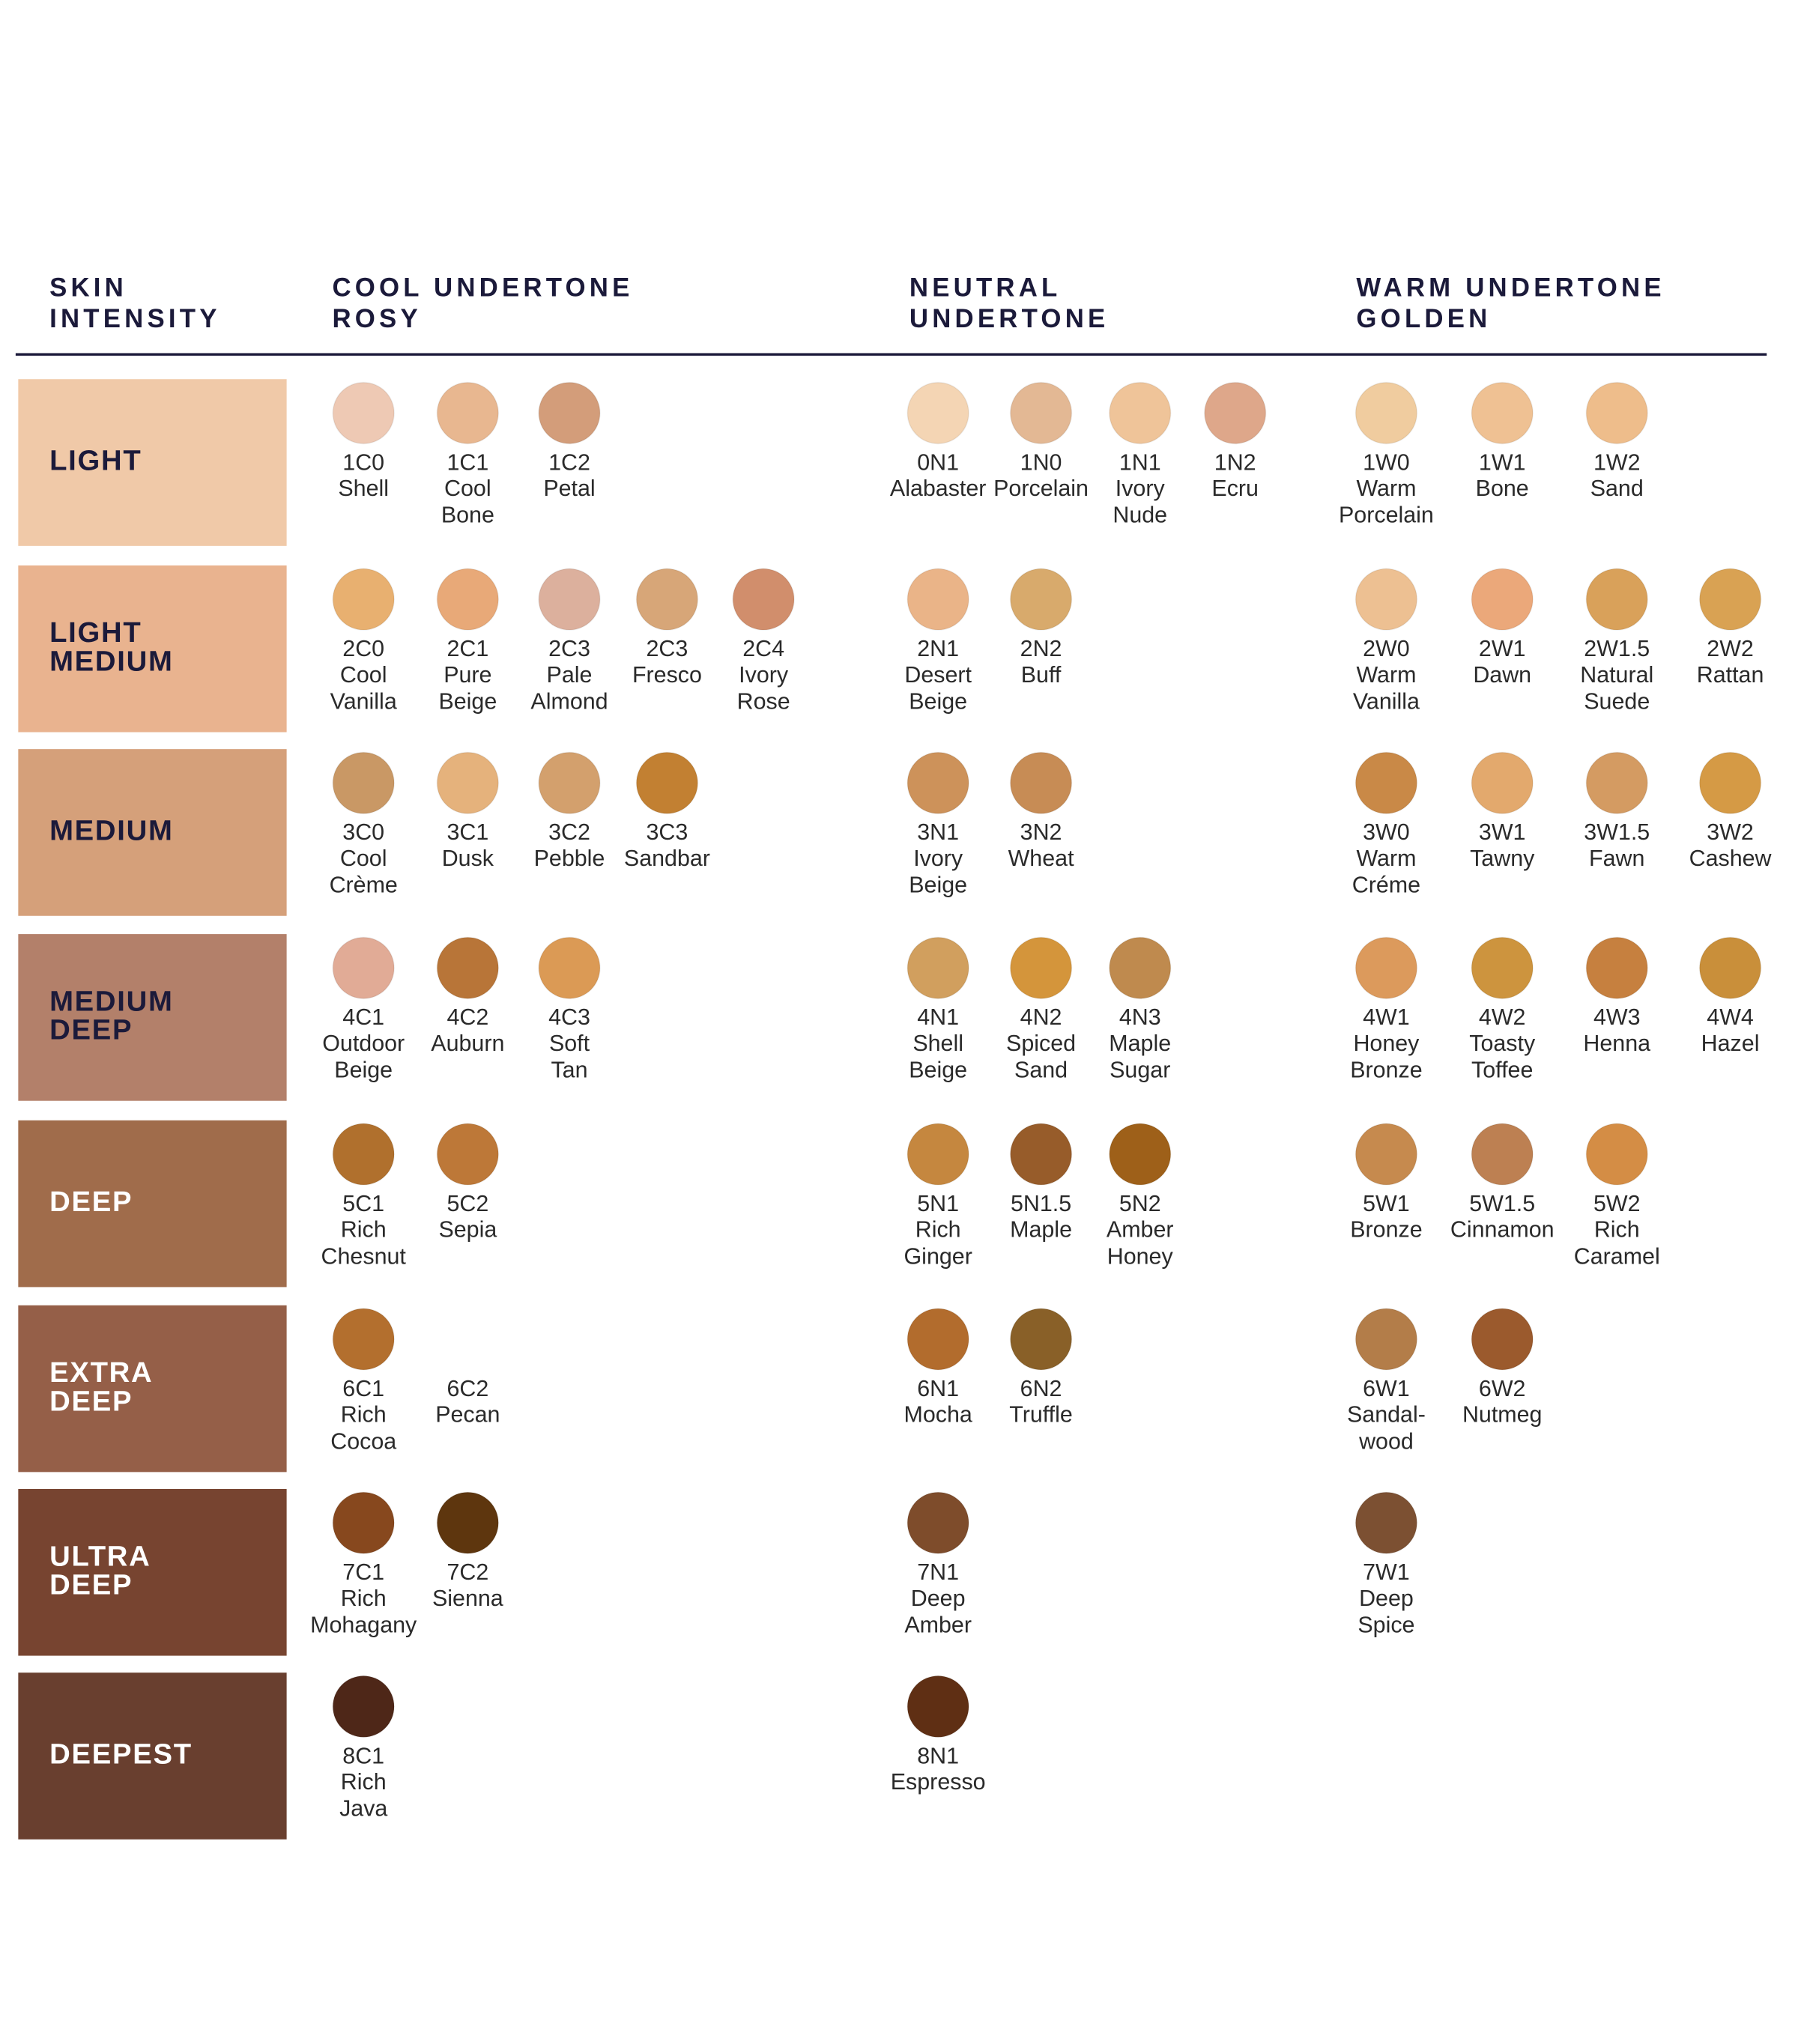 The image size is (1798, 2044). Describe the element at coordinates (938, 1017) in the screenshot. I see `shade-code: 4N1` at that location.